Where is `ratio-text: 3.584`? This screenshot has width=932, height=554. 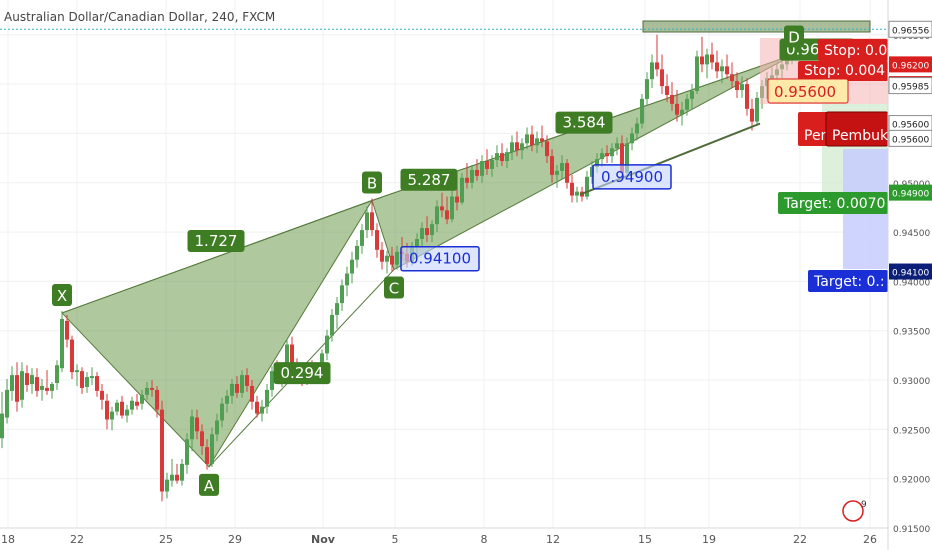
ratio-text: 3.584 is located at coordinates (584, 123).